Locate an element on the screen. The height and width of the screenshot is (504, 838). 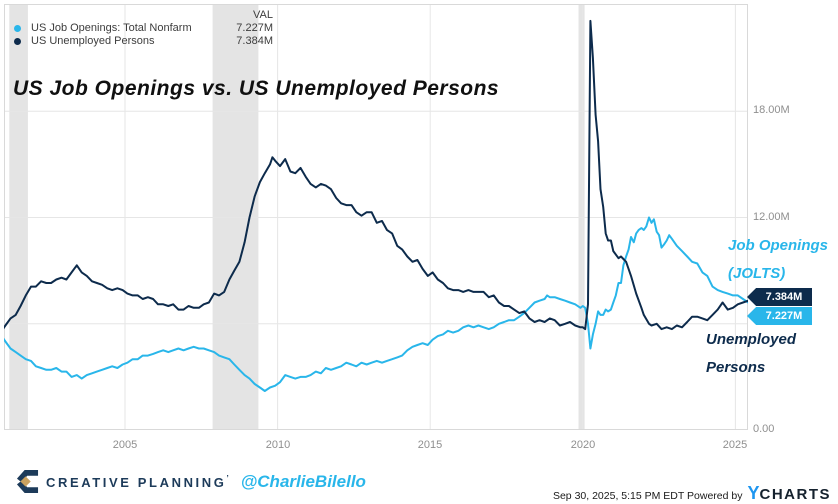
x-axis-label: 2025 is located at coordinates (735, 445).